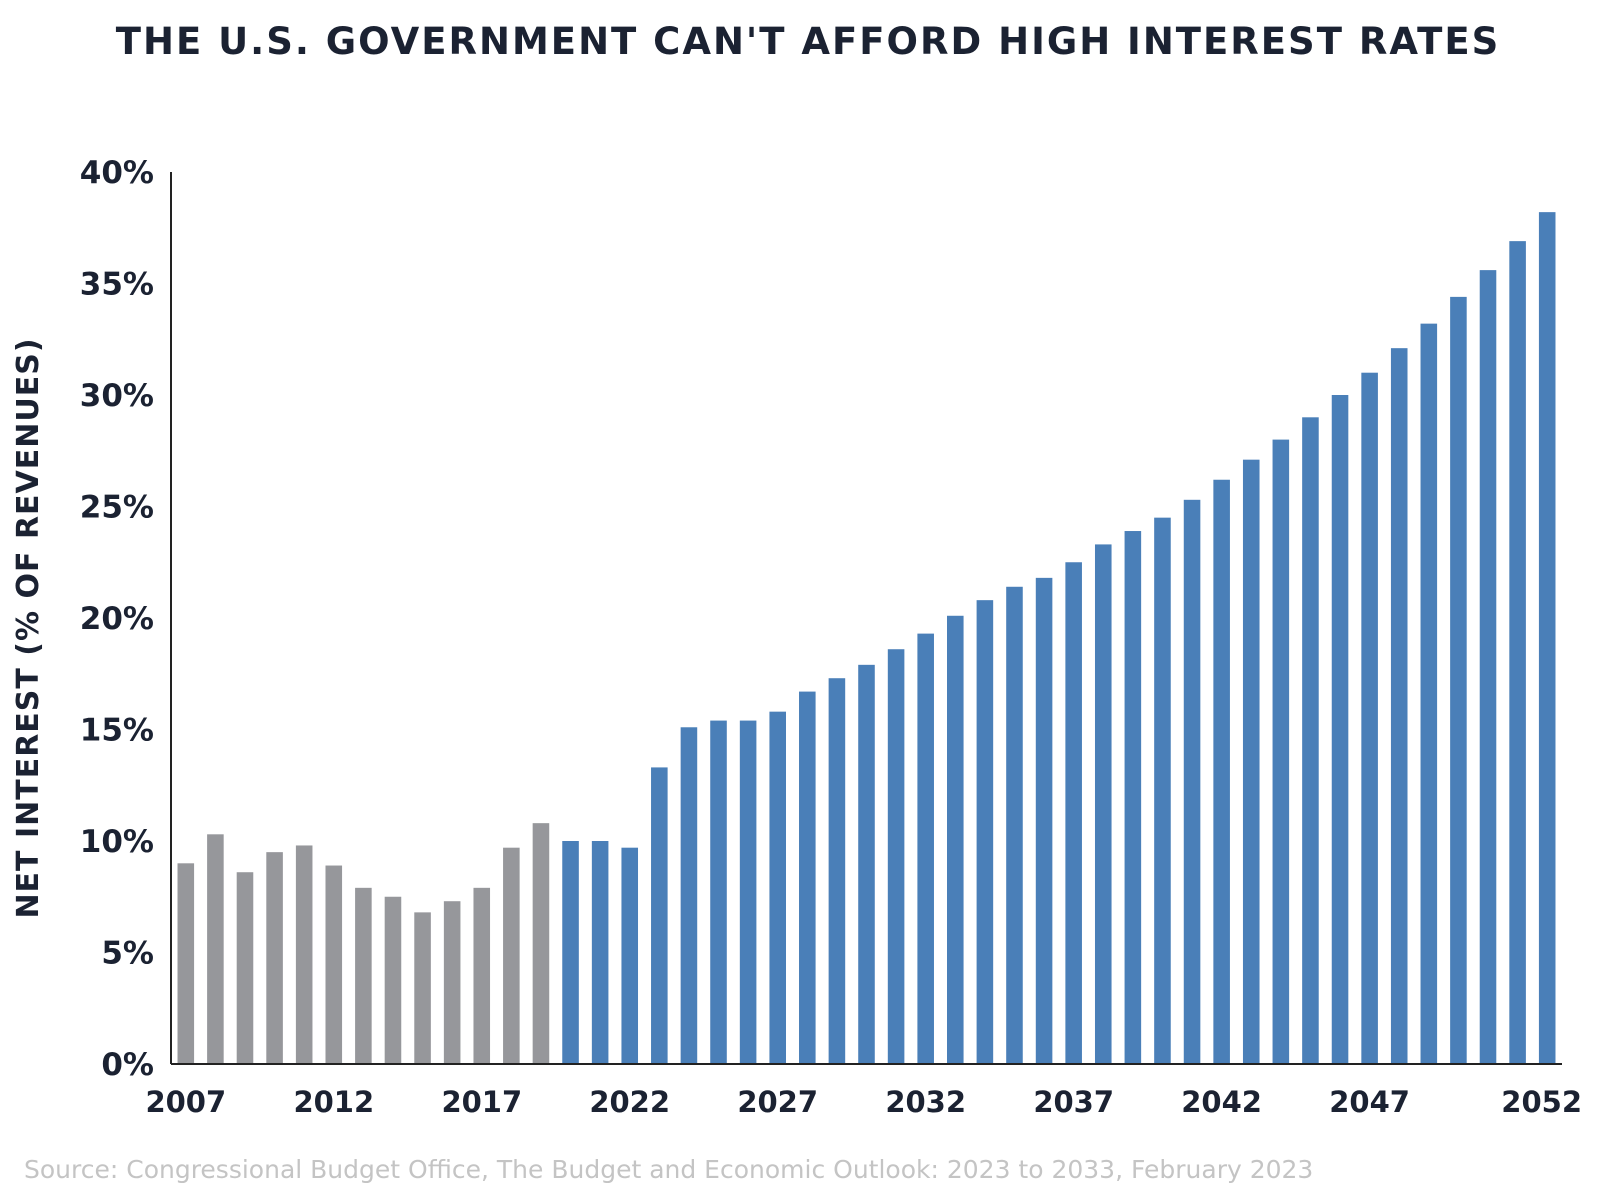 The image size is (1600, 1191). Describe the element at coordinates (1103, 804) in the screenshot. I see `bar-2038` at that location.